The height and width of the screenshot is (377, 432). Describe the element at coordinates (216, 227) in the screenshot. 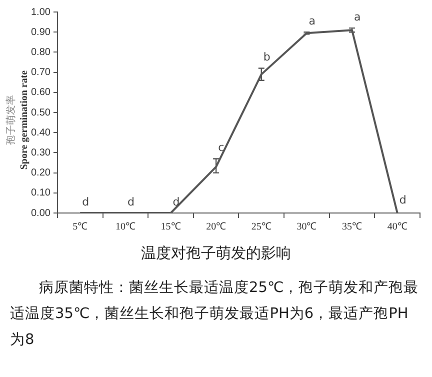

I see `x-tick-label: 20℃` at that location.